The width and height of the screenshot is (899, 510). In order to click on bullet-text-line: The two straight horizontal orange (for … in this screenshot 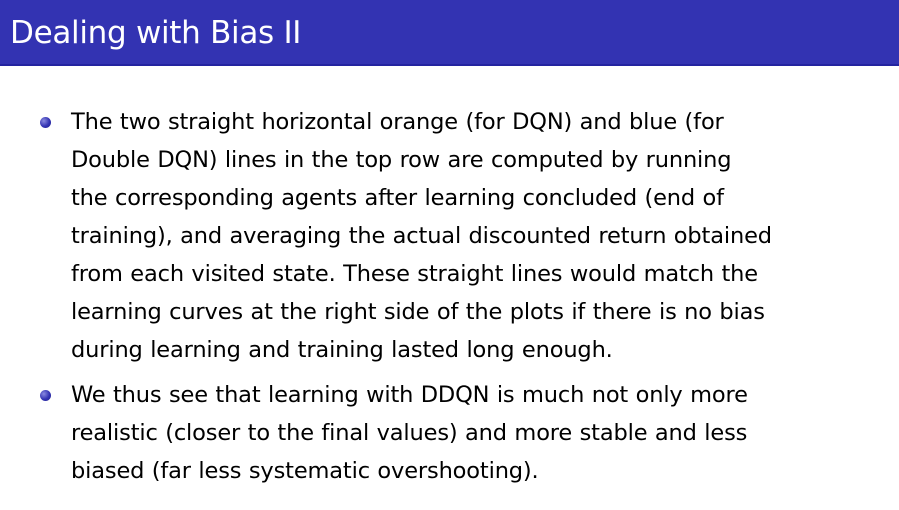, I will do `click(397, 122)`.